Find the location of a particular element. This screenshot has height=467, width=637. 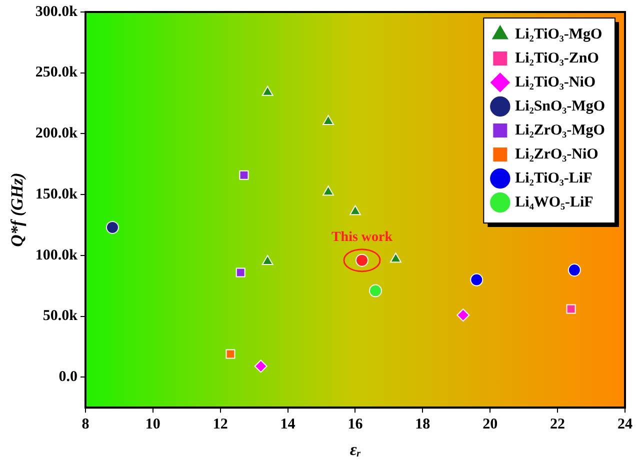

x-tick-label: 10 is located at coordinates (152, 424).